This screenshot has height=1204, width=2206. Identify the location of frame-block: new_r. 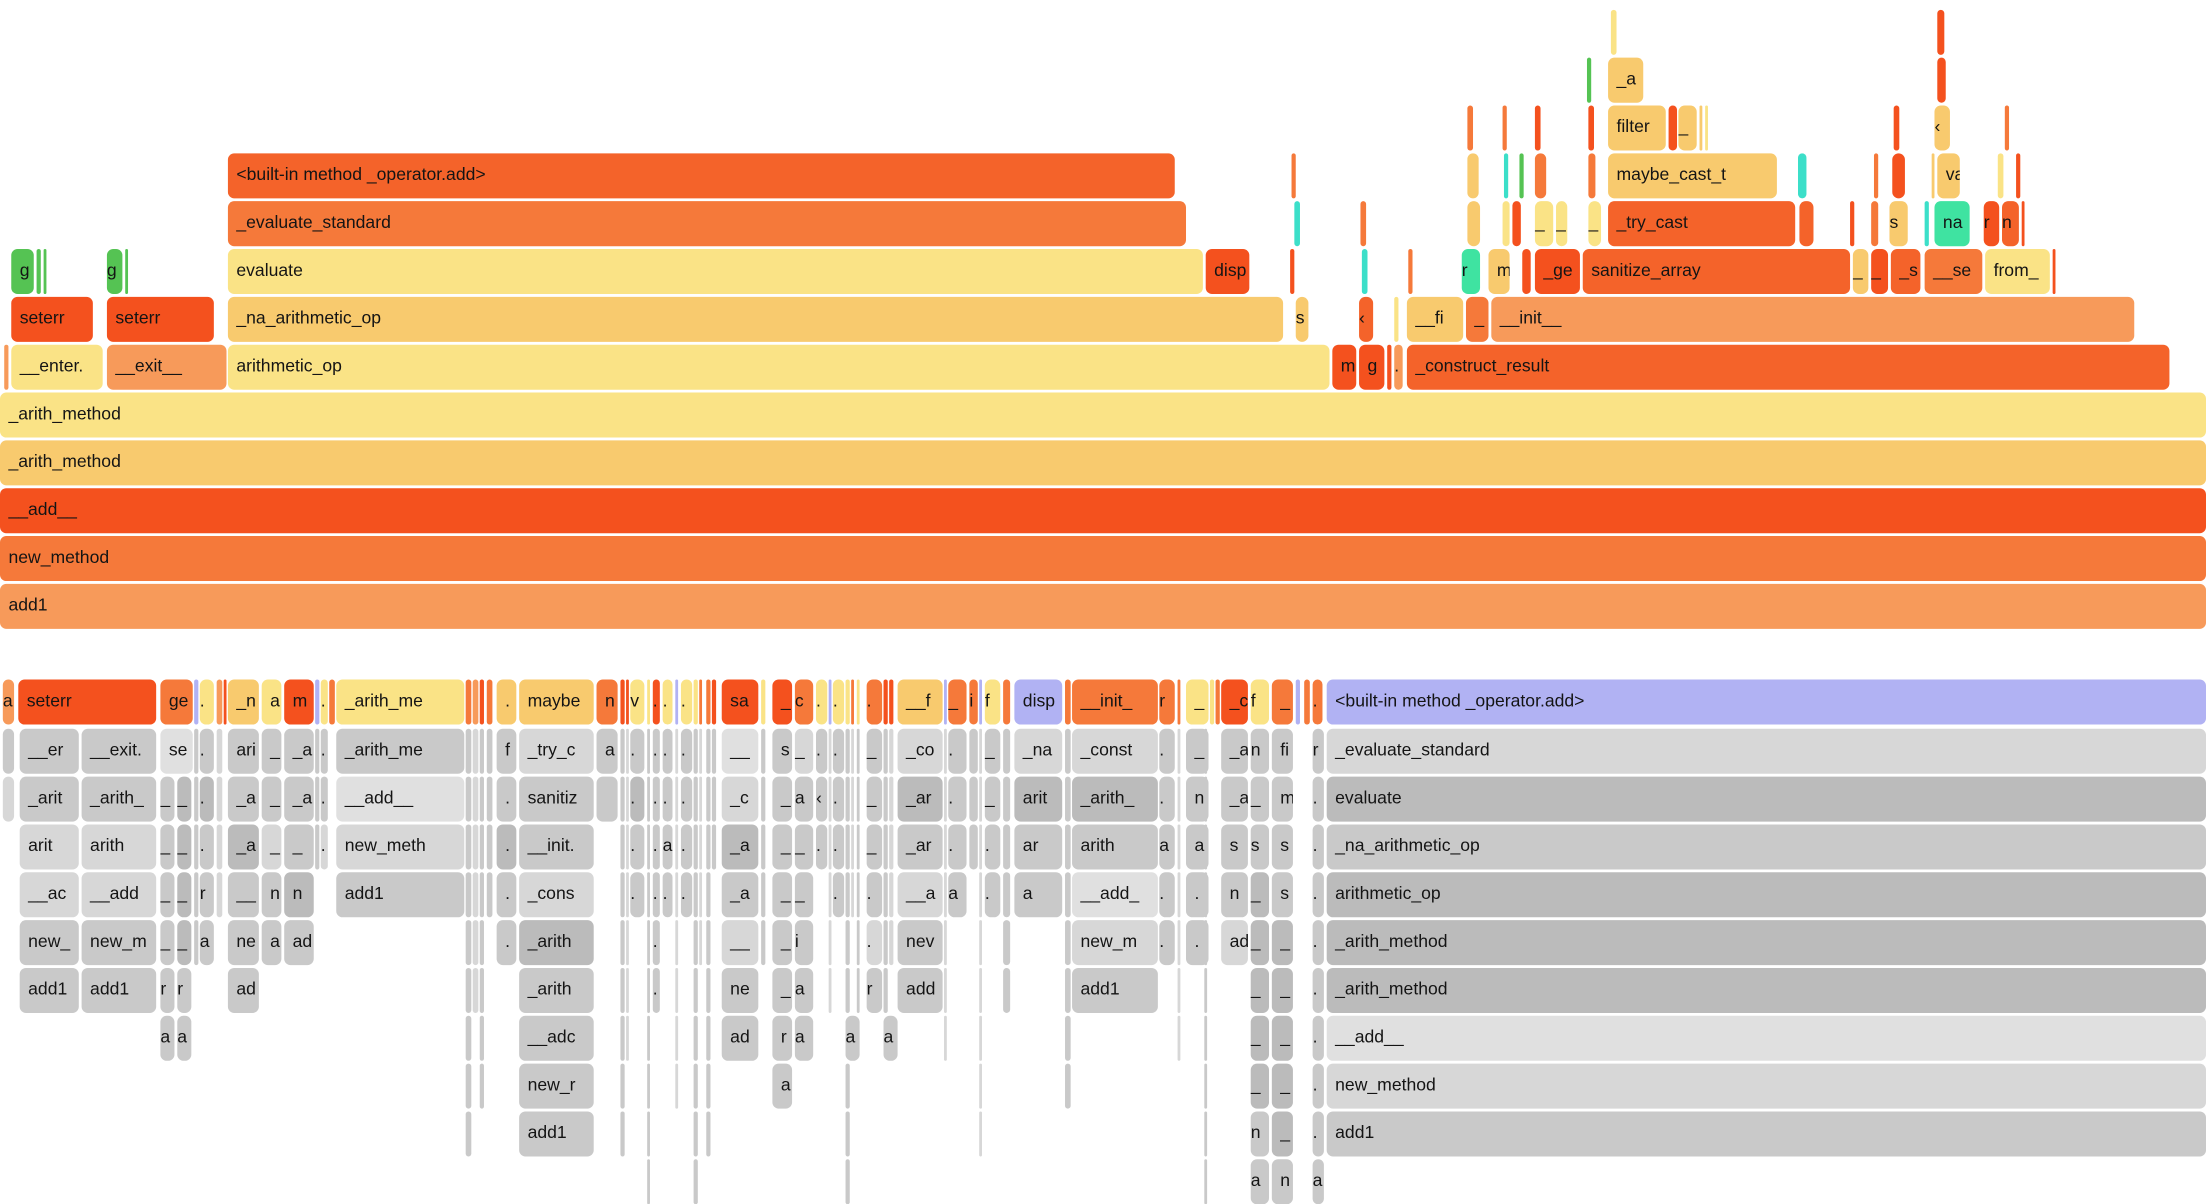
(556, 1086).